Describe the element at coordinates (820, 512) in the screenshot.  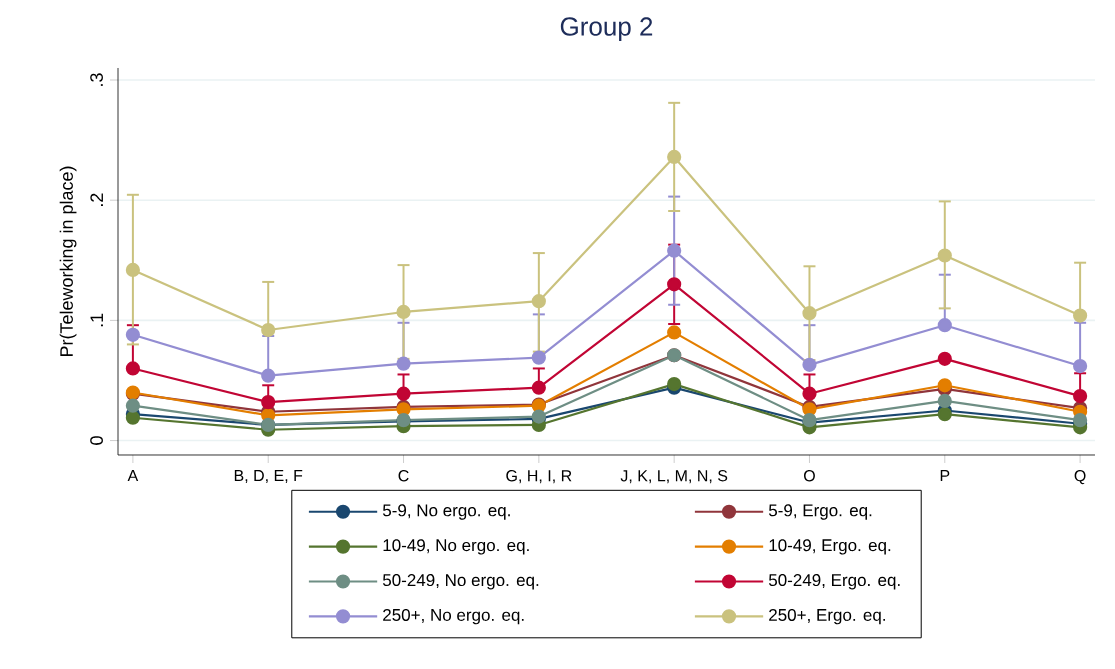
I see `legend-label: 5-9, Ergo. eq.` at that location.